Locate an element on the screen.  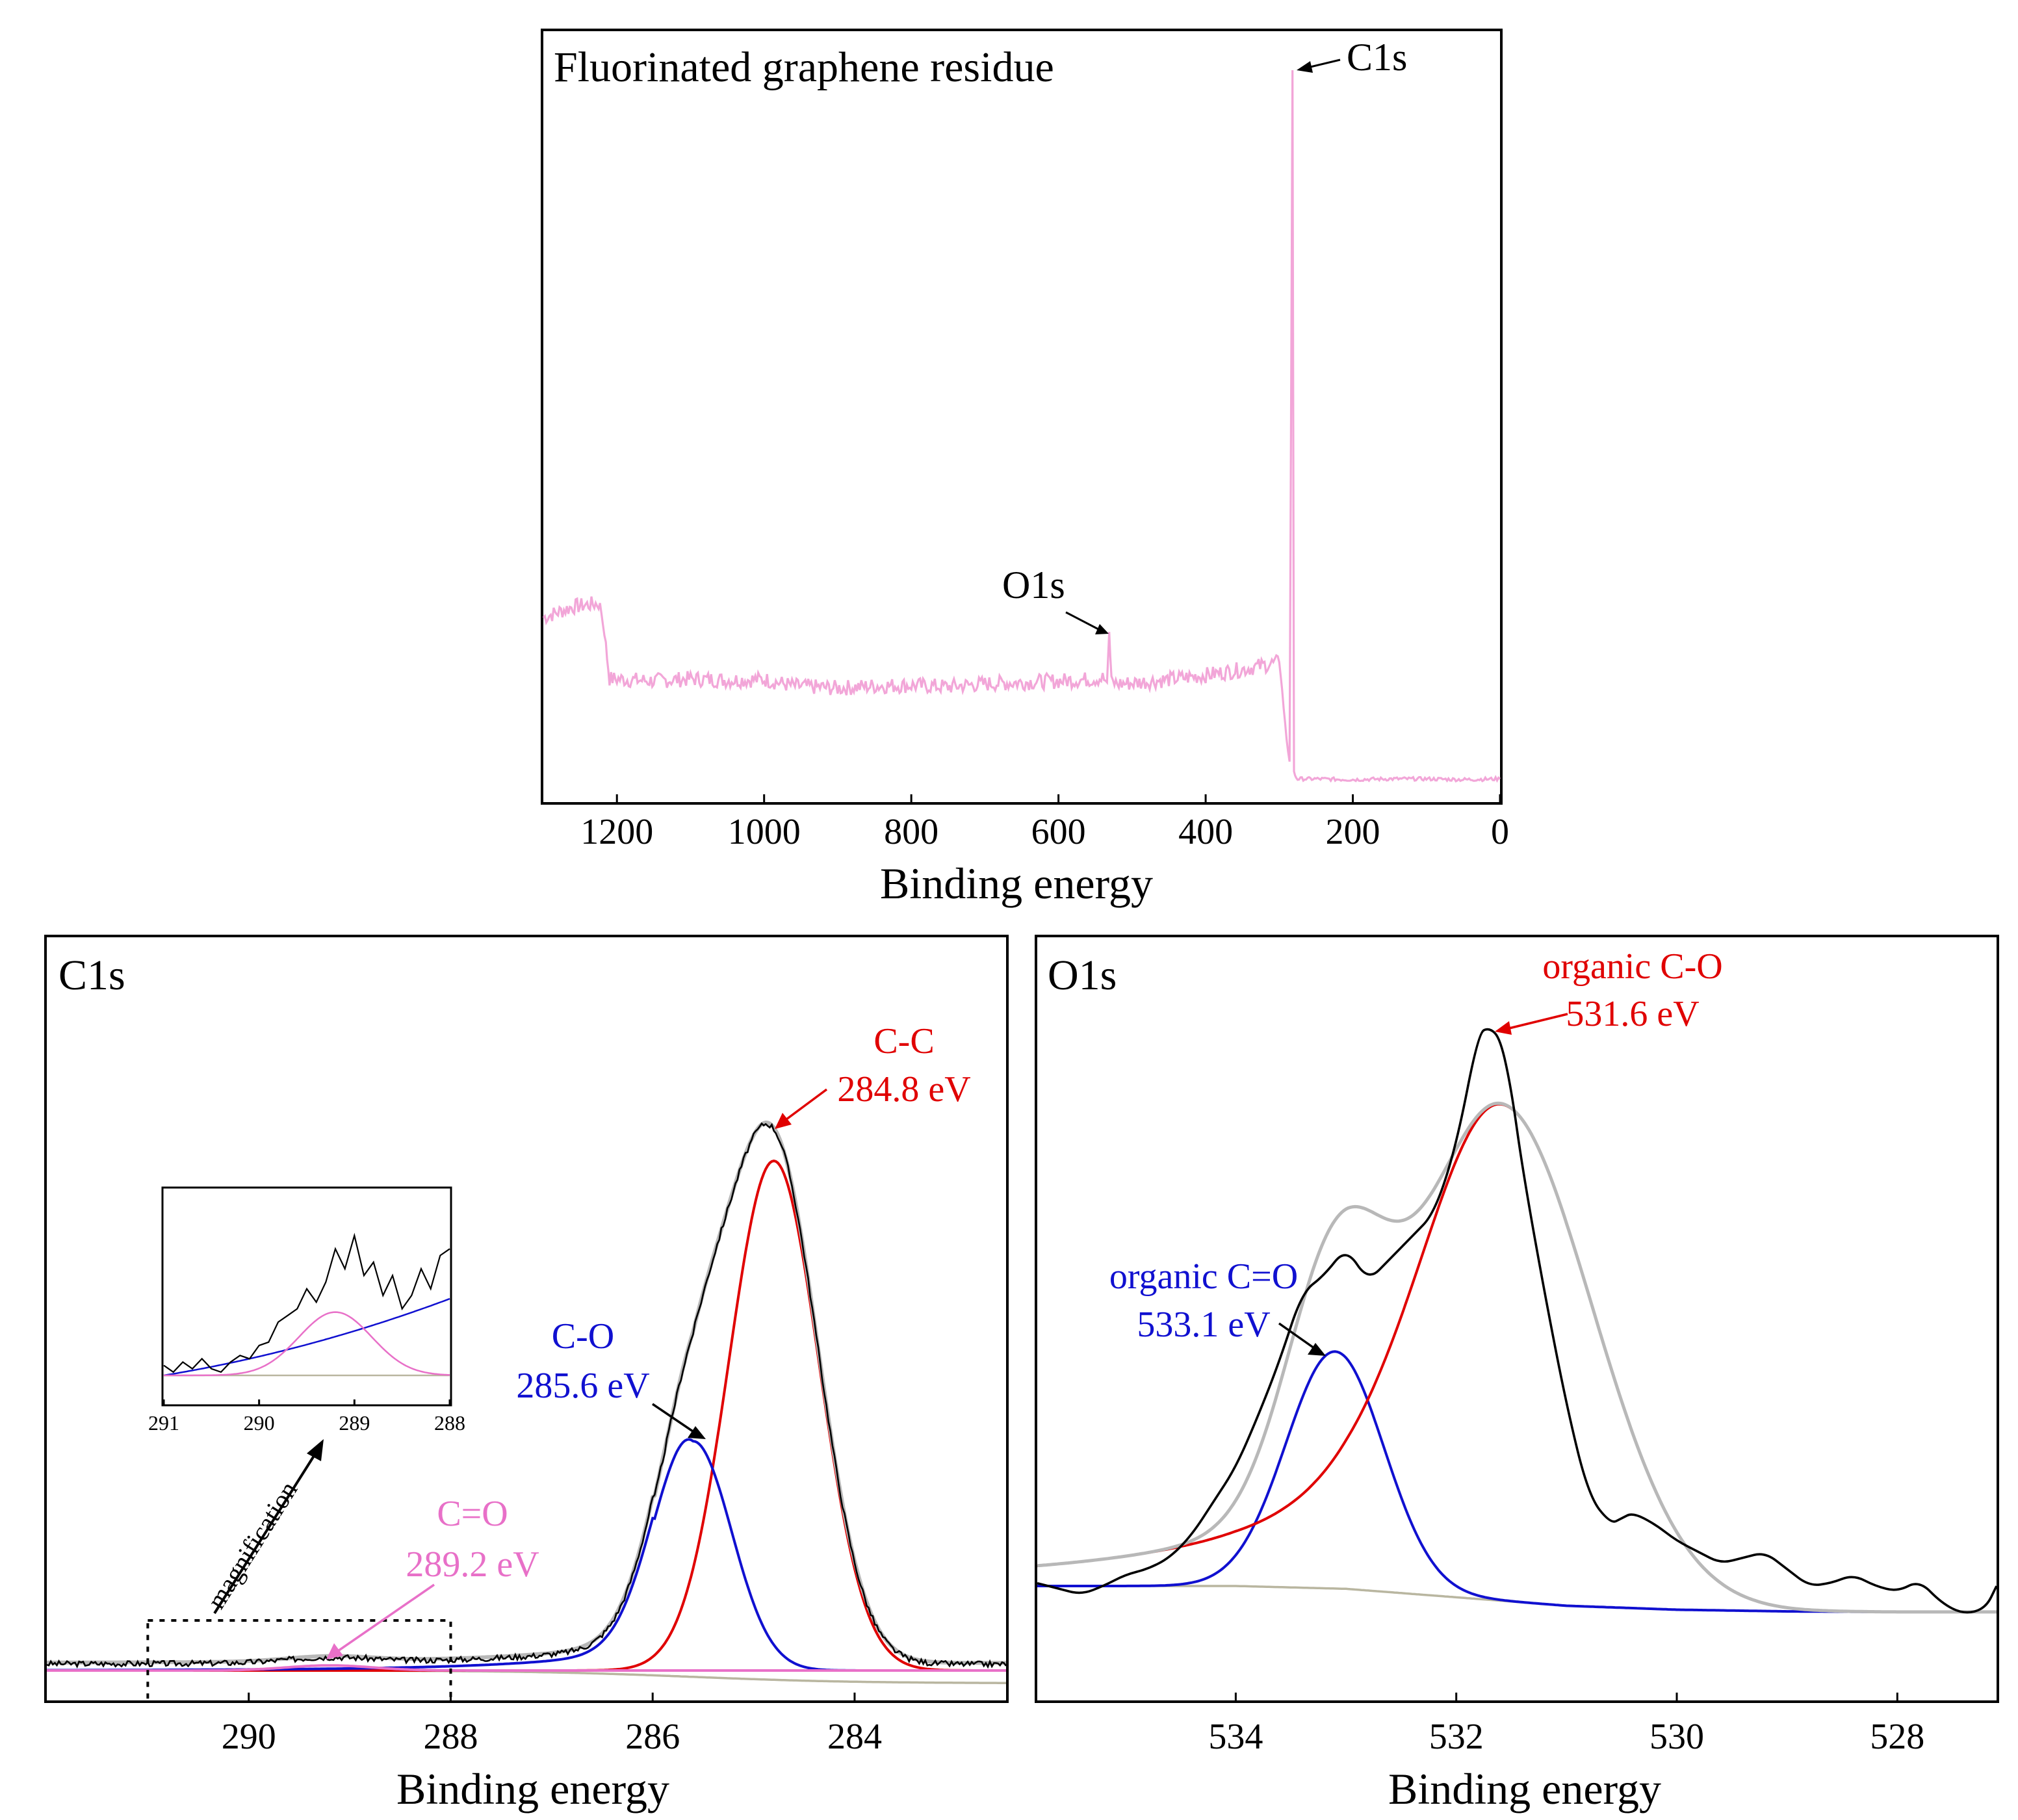
survey-o1s-annotation: O1s is located at coordinates (1033, 585).